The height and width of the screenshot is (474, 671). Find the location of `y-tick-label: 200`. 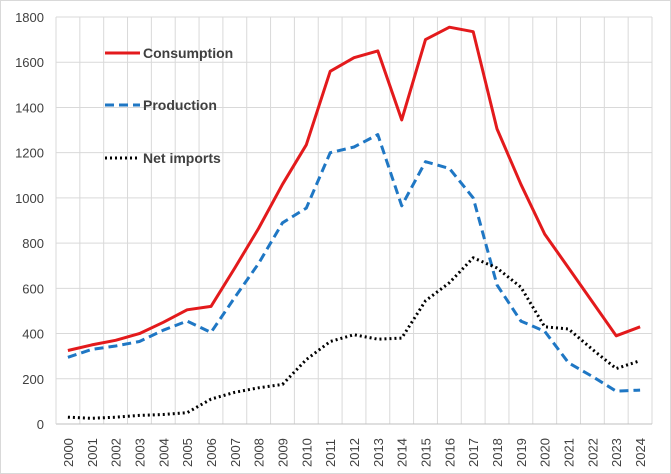

y-tick-label: 200 is located at coordinates (33, 379).